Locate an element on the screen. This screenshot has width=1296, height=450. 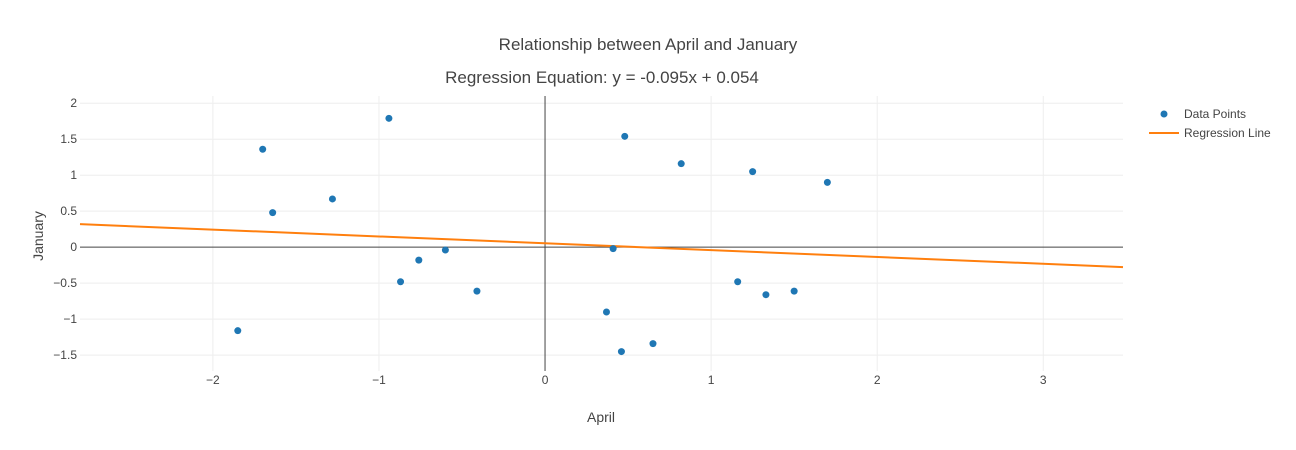
legend-label-data-points: Data Points is located at coordinates (1215, 114).